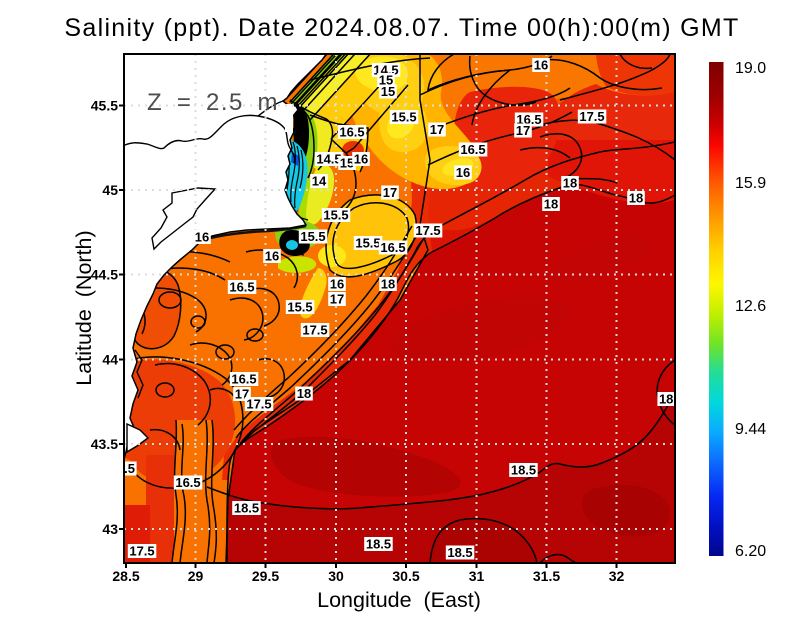  What do you see at coordinates (617, 576) in the screenshot?
I see `svg-text: 32` at bounding box center [617, 576].